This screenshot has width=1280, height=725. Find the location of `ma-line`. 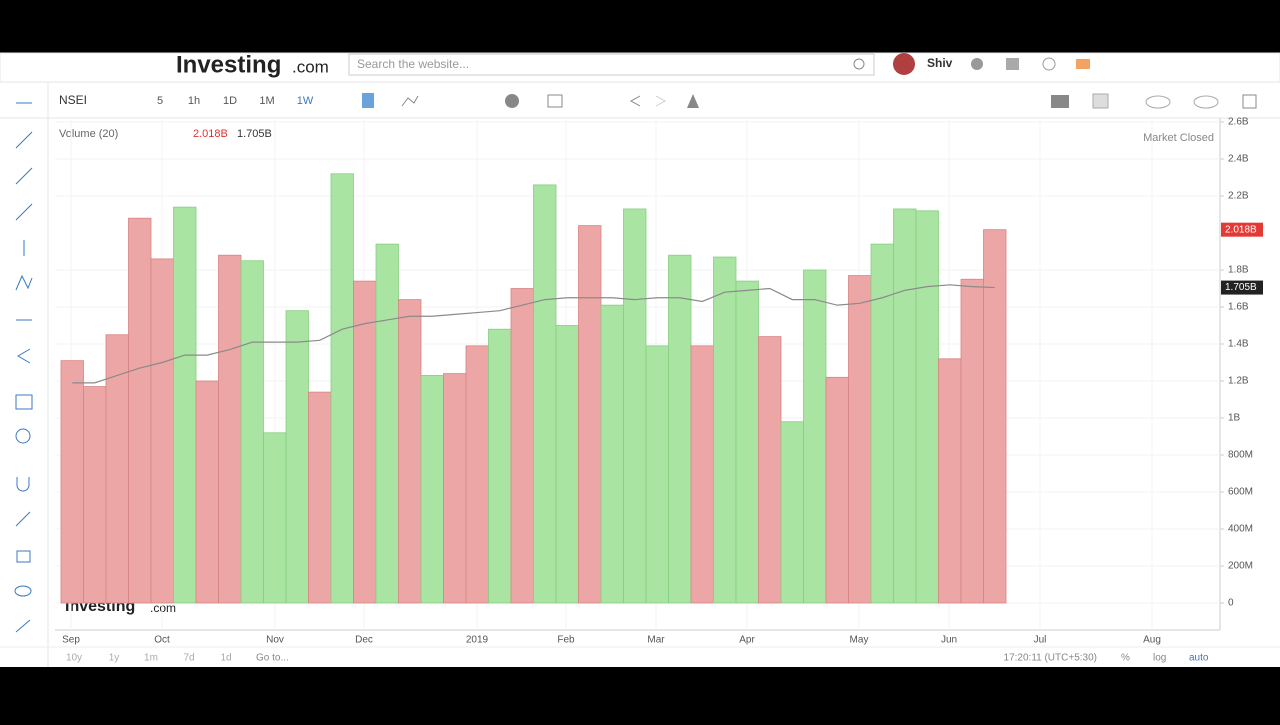

ma-line is located at coordinates (533, 334).